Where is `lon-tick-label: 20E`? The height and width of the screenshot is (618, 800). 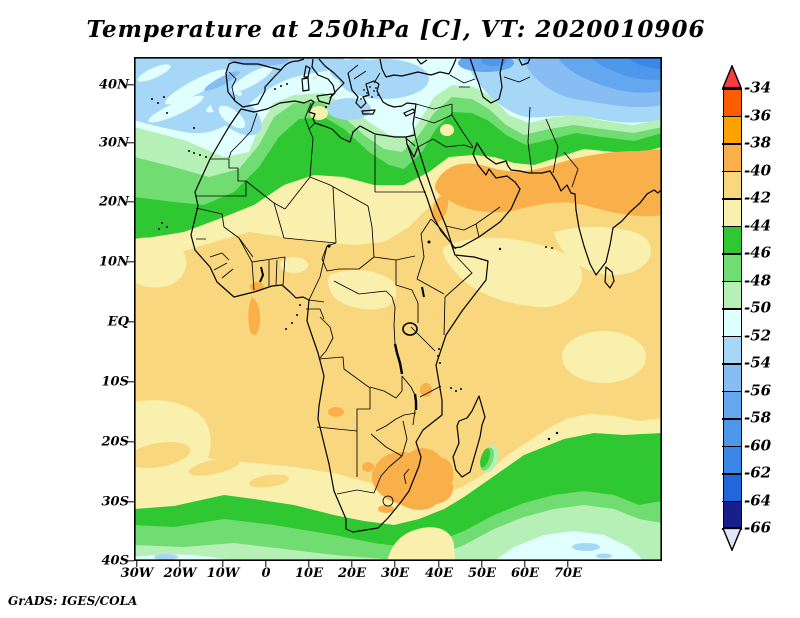
lon-tick-label: 20E is located at coordinates (352, 573).